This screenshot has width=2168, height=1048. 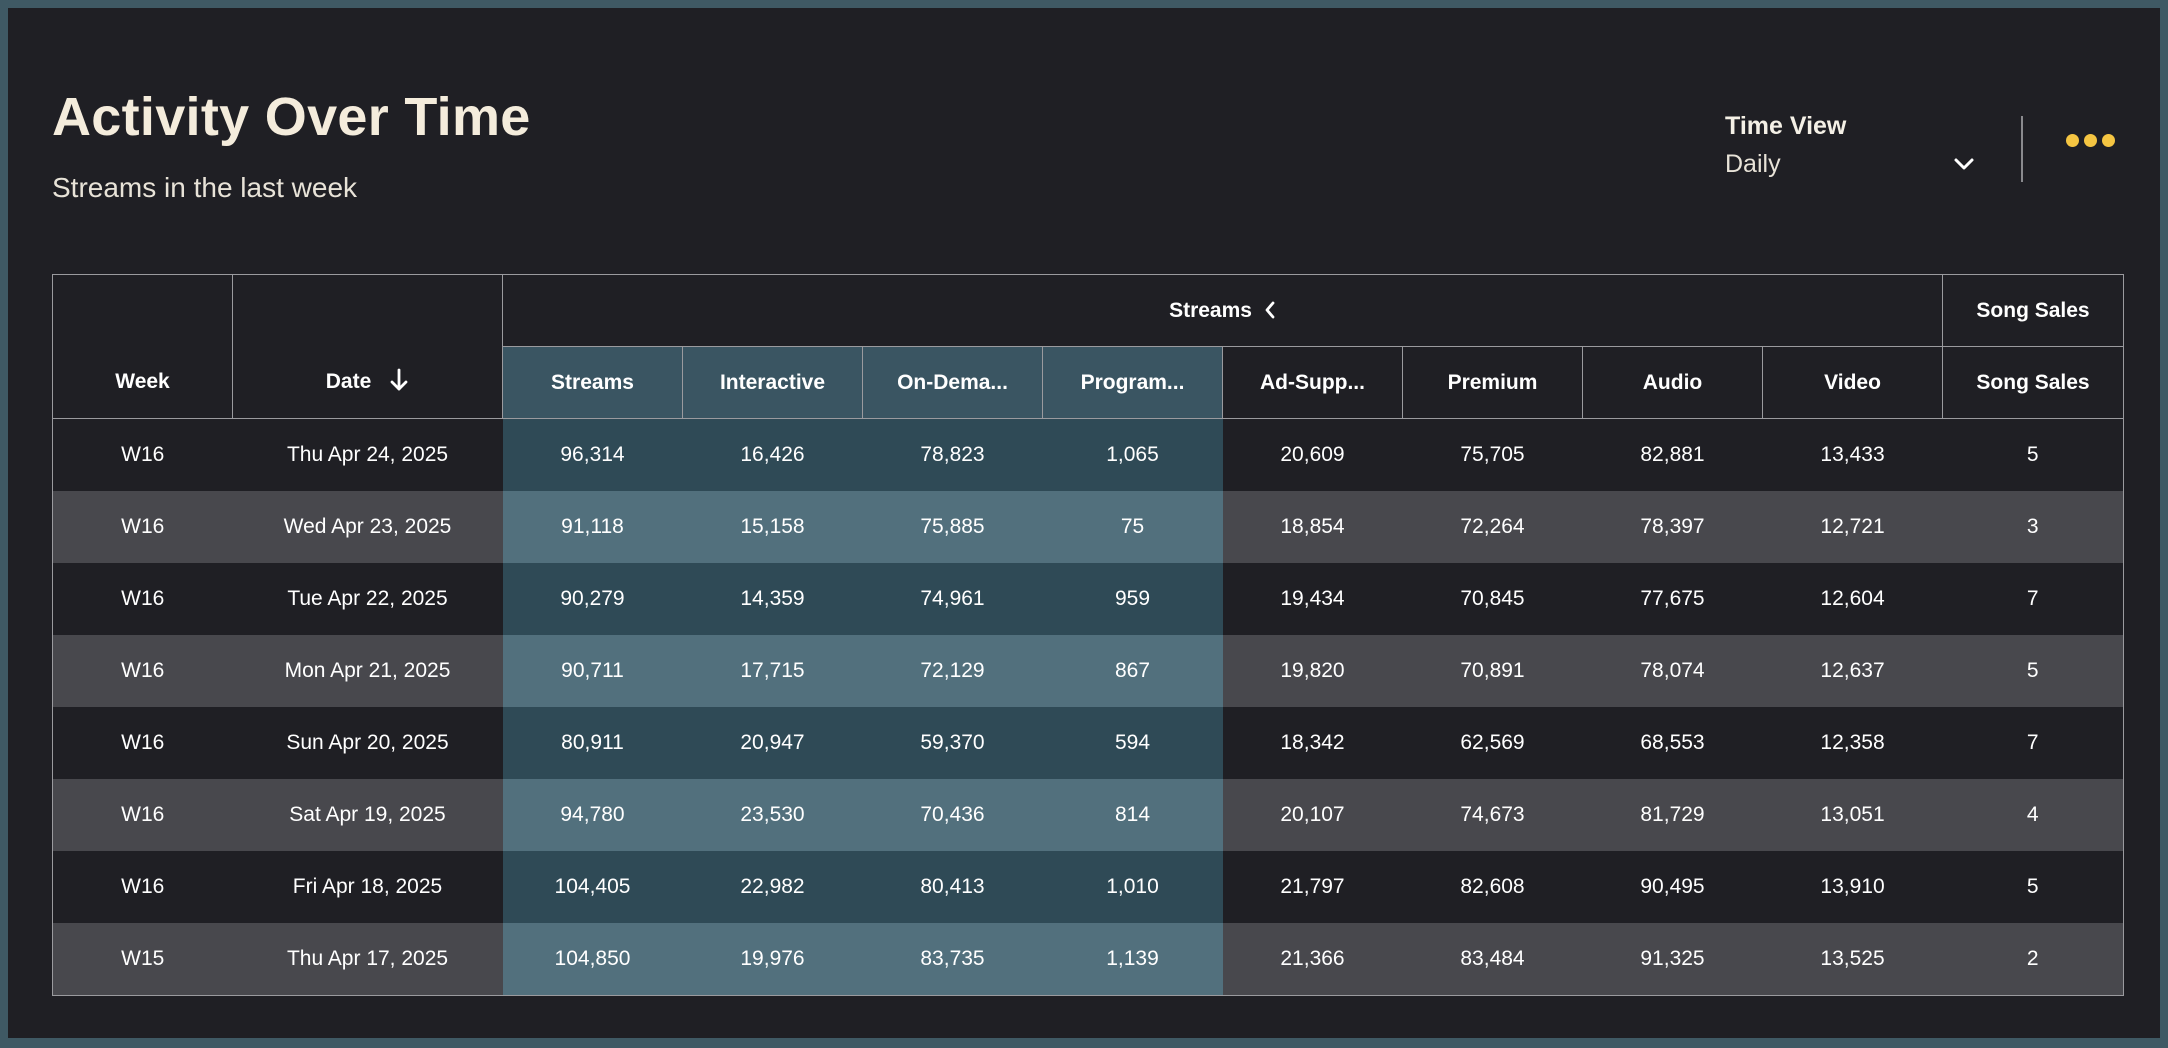 I want to click on time-view-value: Daily, so click(x=1753, y=164).